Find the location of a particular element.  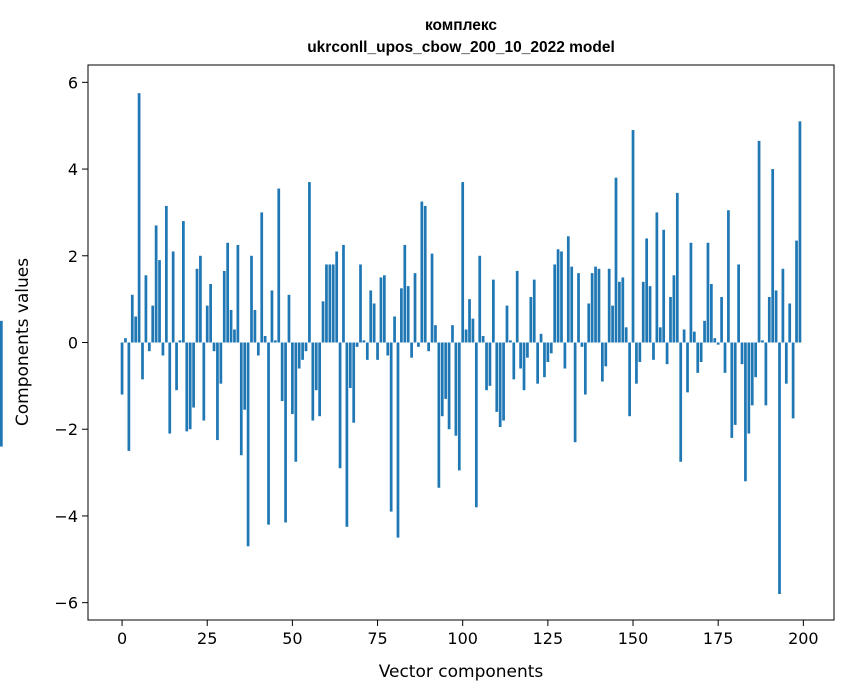

y-tick-label: 0 is located at coordinates (73, 343).